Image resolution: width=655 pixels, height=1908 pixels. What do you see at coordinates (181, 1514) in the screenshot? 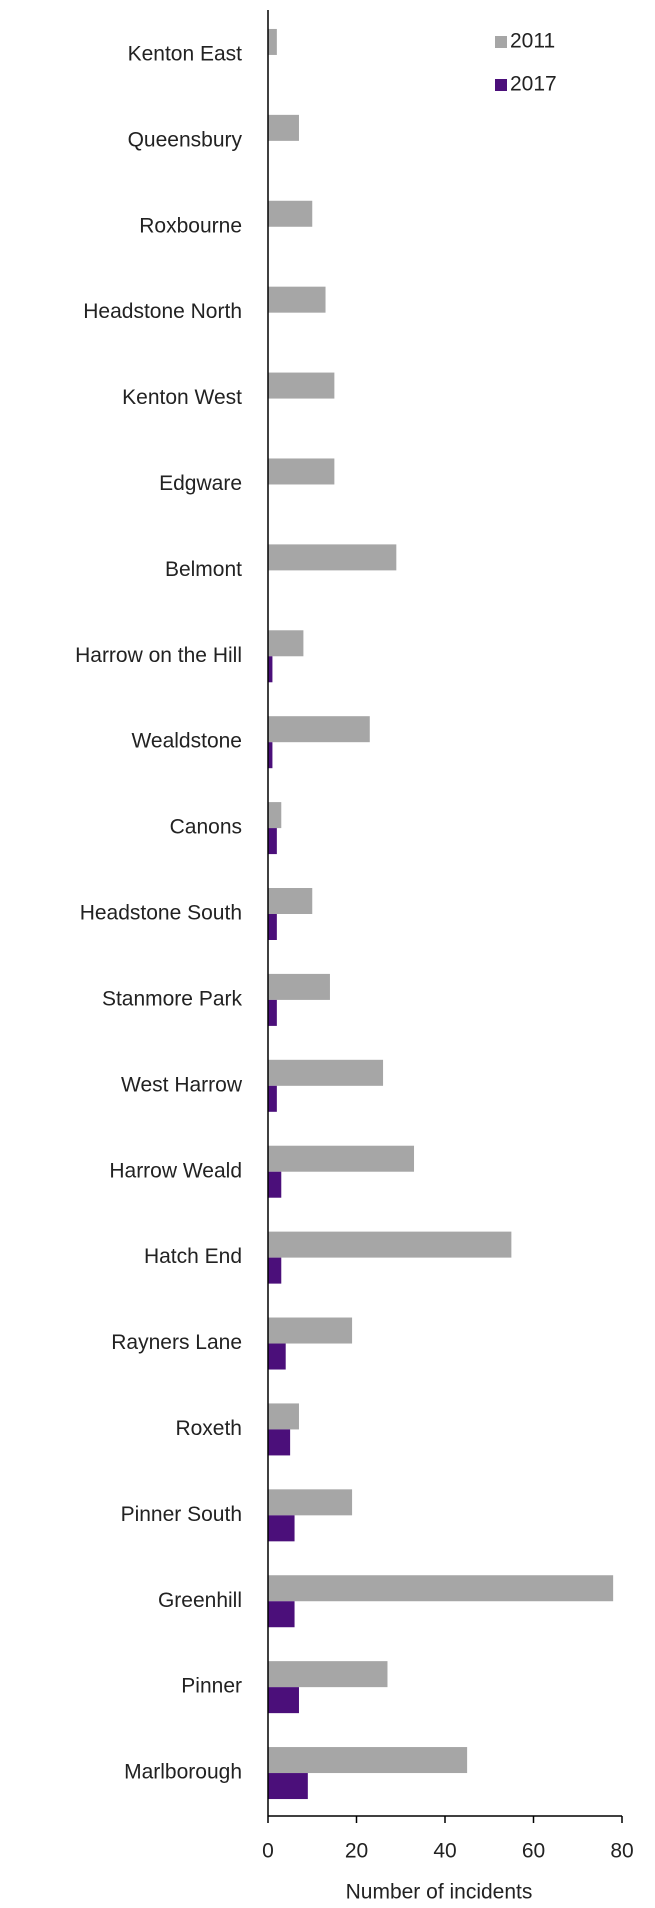
I see `y-tick-label: Pinner South` at bounding box center [181, 1514].